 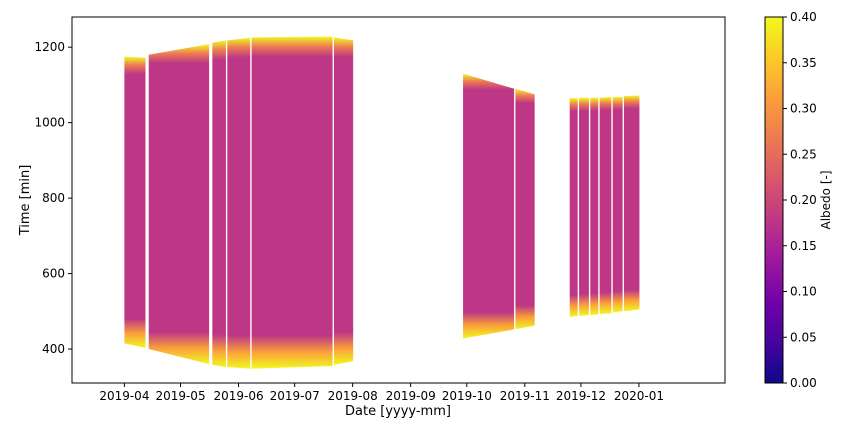 What do you see at coordinates (803, 337) in the screenshot?
I see `colorbar-tick-label: 0.05` at bounding box center [803, 337].